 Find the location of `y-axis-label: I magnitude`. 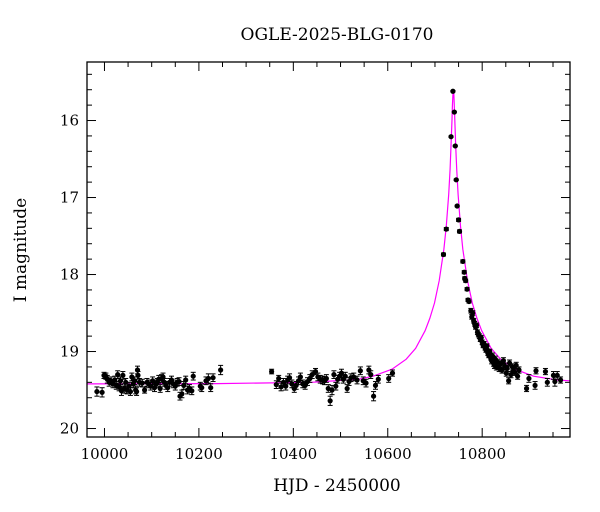

y-axis-label: I magnitude is located at coordinates (21, 250).